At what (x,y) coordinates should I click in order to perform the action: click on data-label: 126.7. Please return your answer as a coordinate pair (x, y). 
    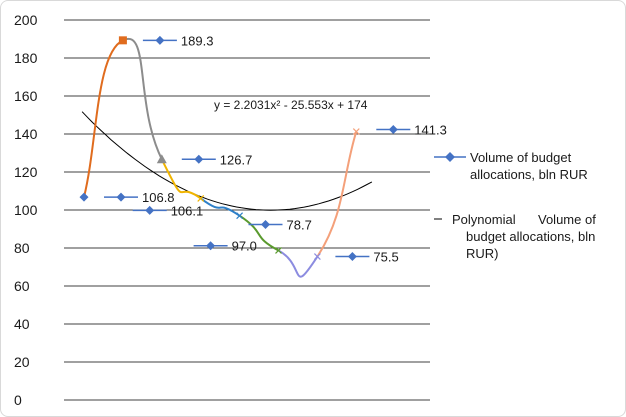
    Looking at the image, I should click on (236, 159).